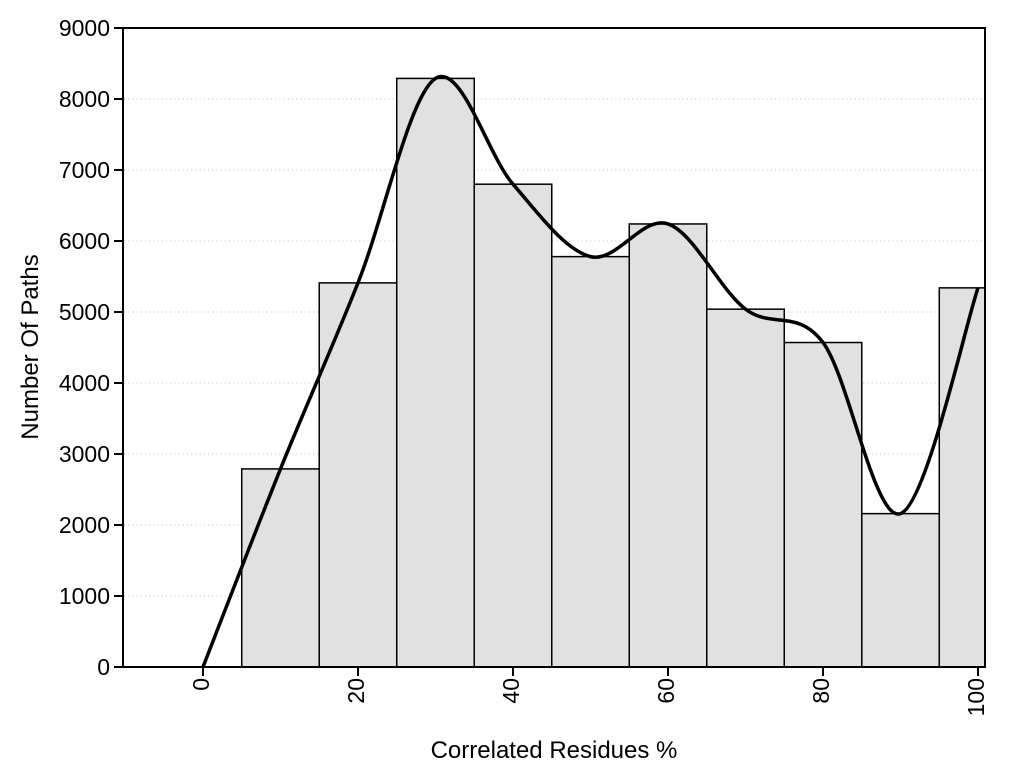 The image size is (1024, 768). I want to click on x-tick-label: 0, so click(201, 684).